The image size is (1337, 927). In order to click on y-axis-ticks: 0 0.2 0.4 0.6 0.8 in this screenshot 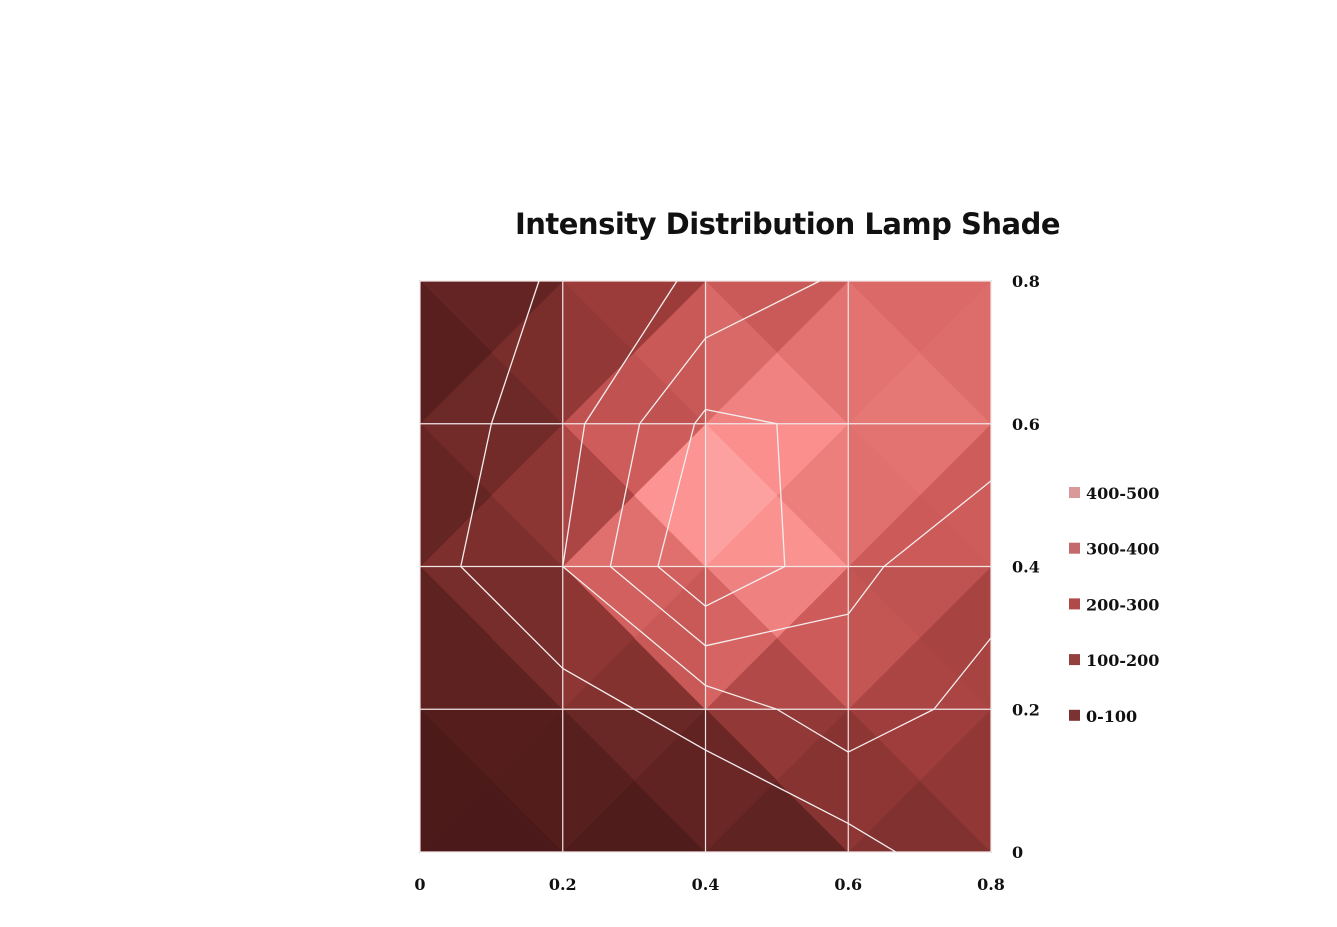, I will do `click(1026, 567)`.